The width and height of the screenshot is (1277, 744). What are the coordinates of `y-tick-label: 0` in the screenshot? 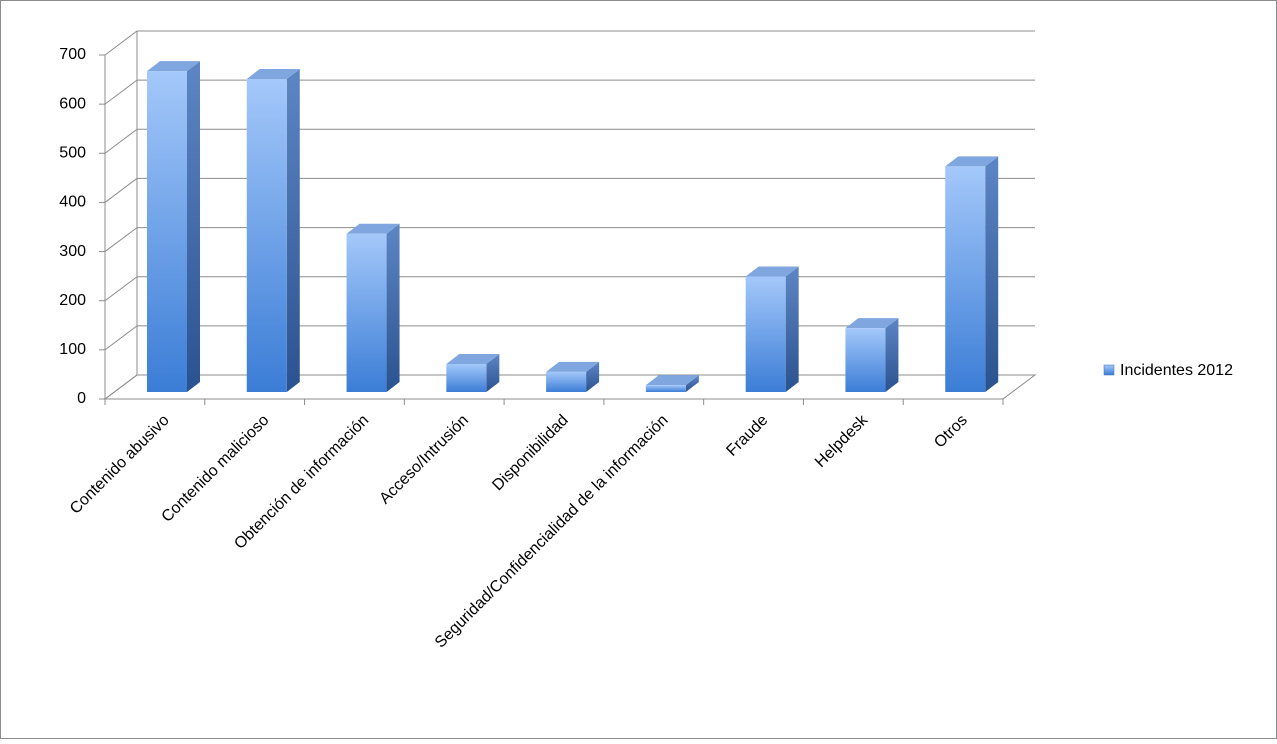 It's located at (81, 398).